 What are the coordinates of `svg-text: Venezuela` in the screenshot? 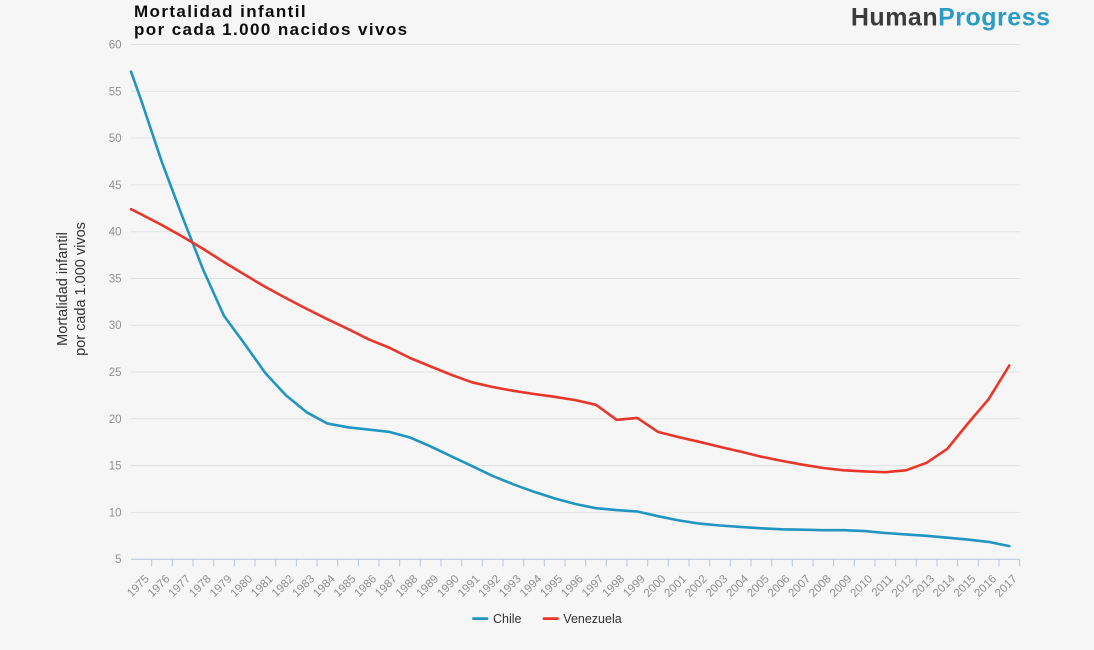 It's located at (592, 619).